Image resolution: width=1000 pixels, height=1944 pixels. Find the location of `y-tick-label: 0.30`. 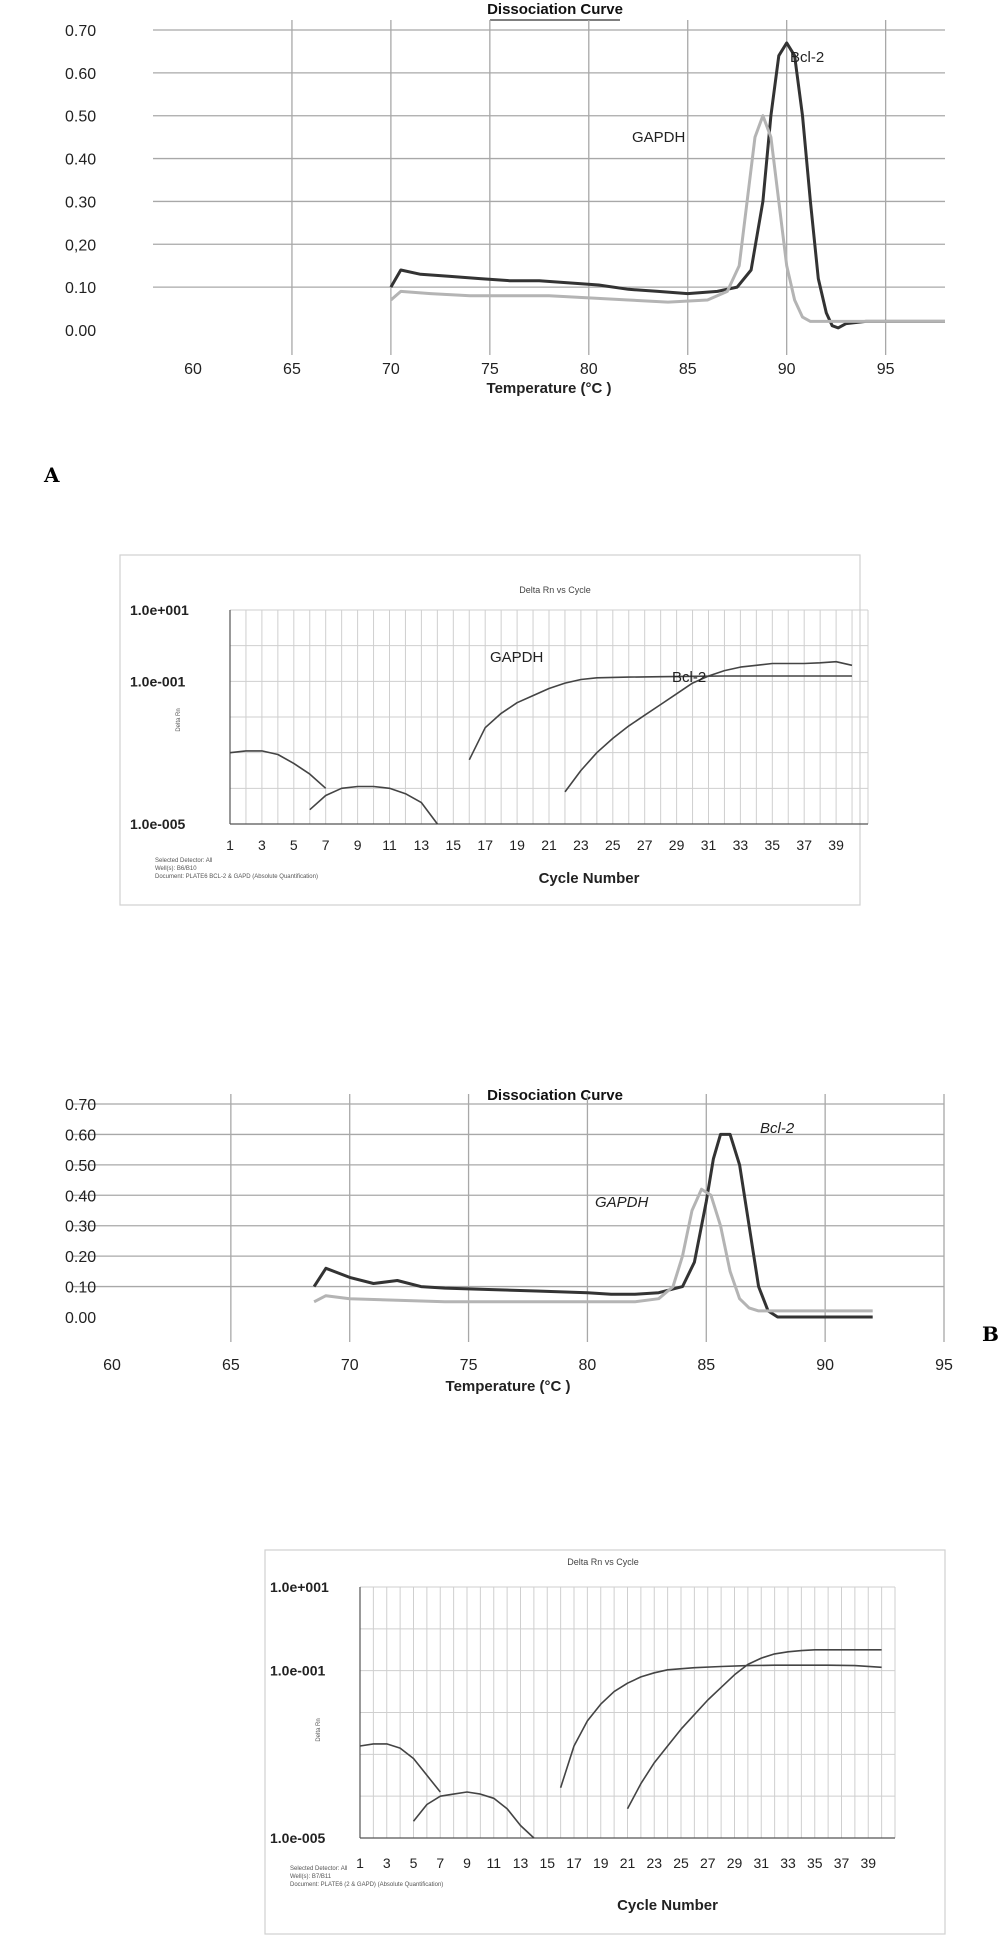

y-tick-label: 0.30 is located at coordinates (80, 202).